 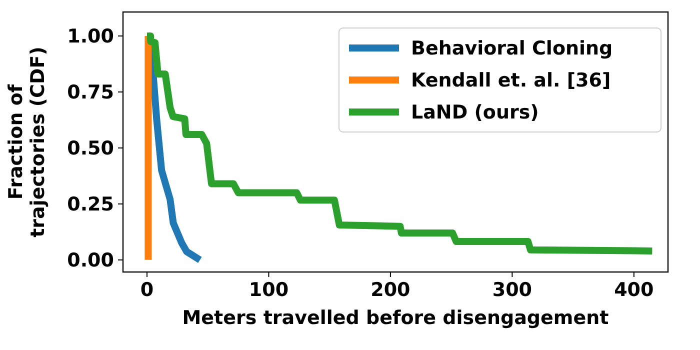 I want to click on x-tick-label: 0, so click(x=147, y=290).